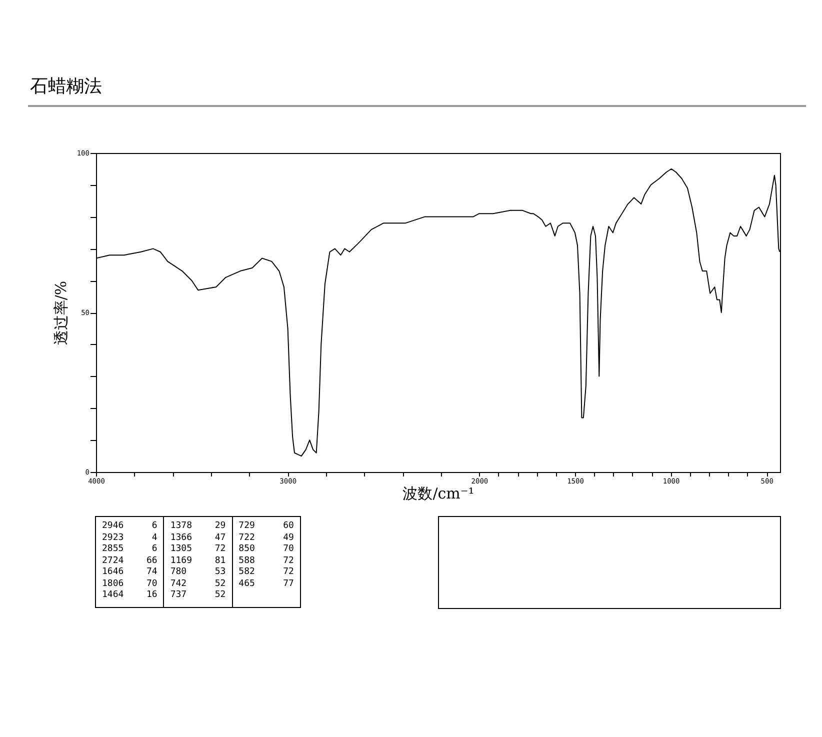 Image resolution: width=822 pixels, height=737 pixels. What do you see at coordinates (198, 549) in the screenshot?
I see `text: 1305 72` at bounding box center [198, 549].